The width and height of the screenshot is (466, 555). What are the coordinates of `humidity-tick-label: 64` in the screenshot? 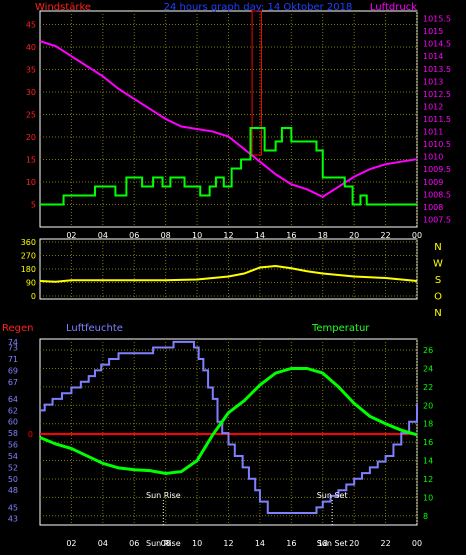 It's located at (13, 399).